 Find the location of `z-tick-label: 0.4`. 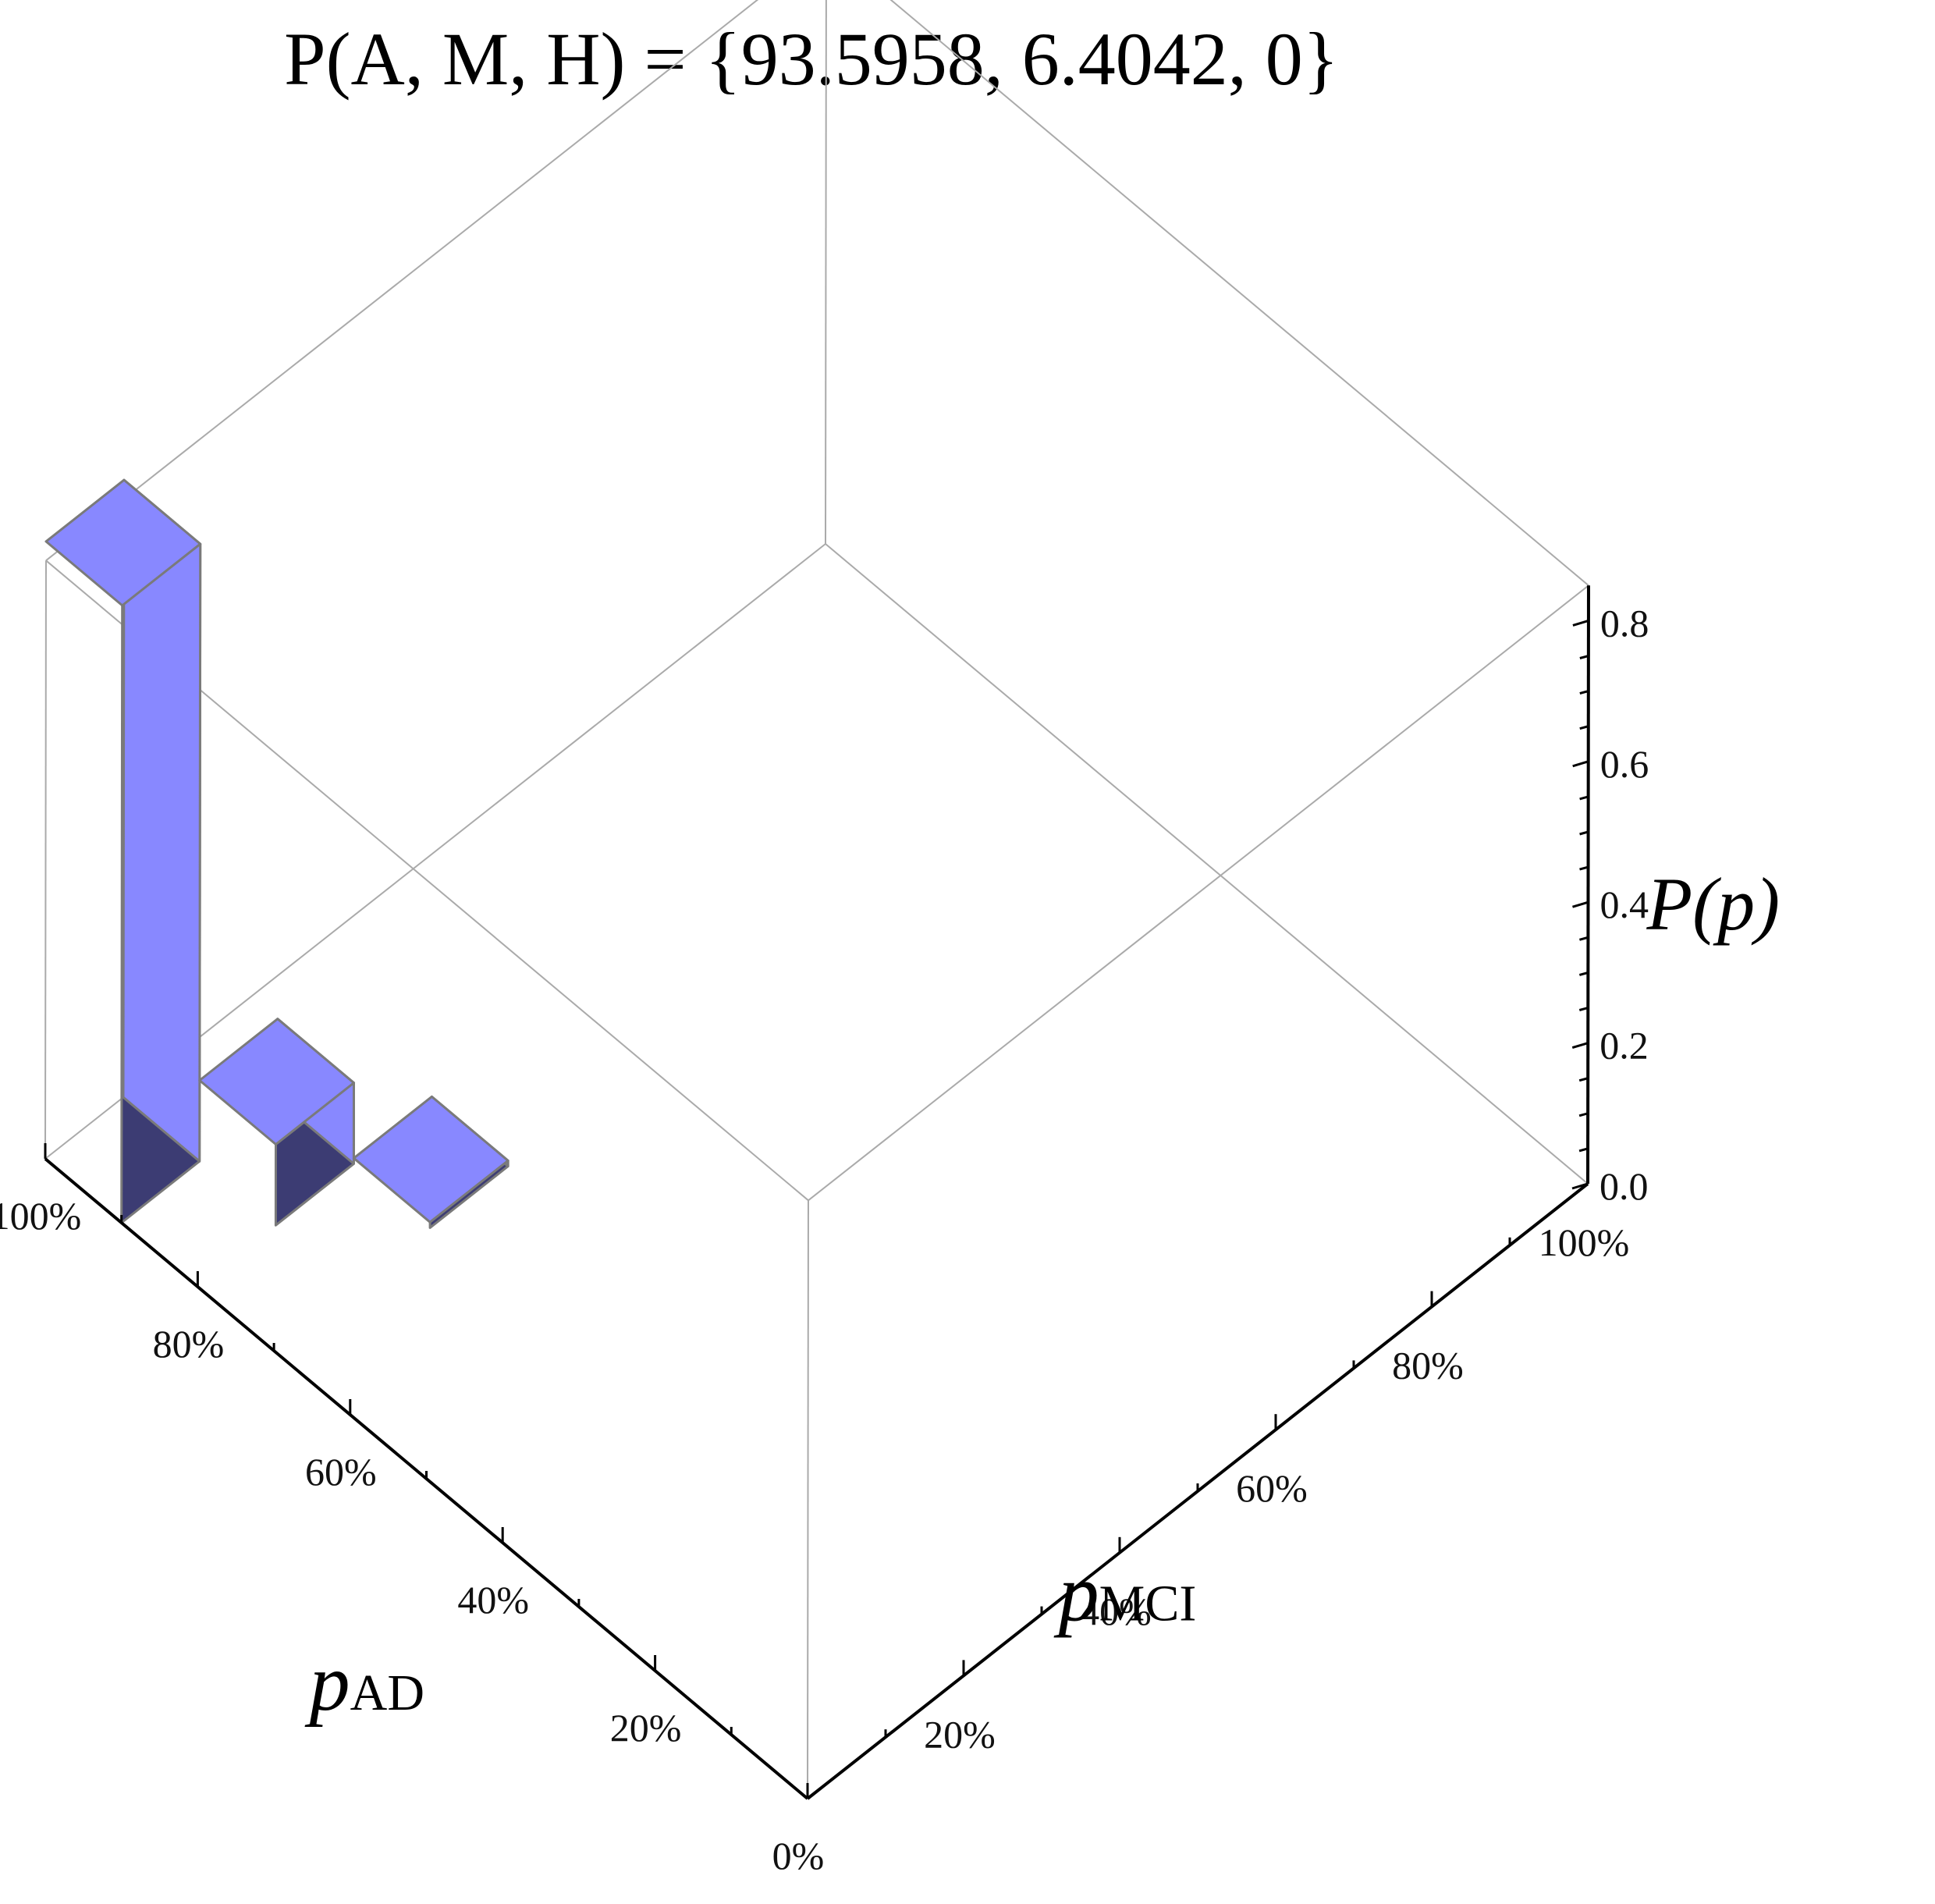

z-tick-label: 0.4 is located at coordinates (1624, 905).